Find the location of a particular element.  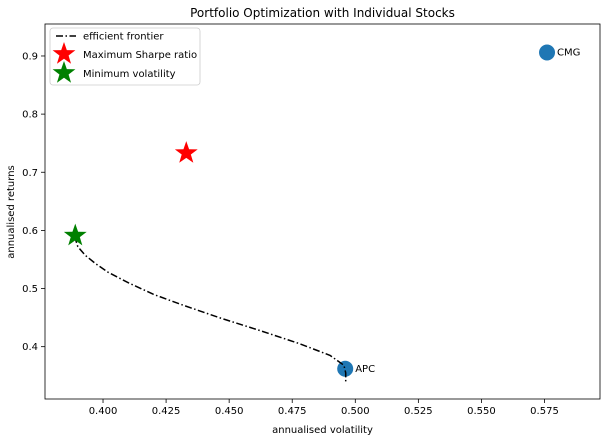

x-tick-label: 0.550 is located at coordinates (481, 411).